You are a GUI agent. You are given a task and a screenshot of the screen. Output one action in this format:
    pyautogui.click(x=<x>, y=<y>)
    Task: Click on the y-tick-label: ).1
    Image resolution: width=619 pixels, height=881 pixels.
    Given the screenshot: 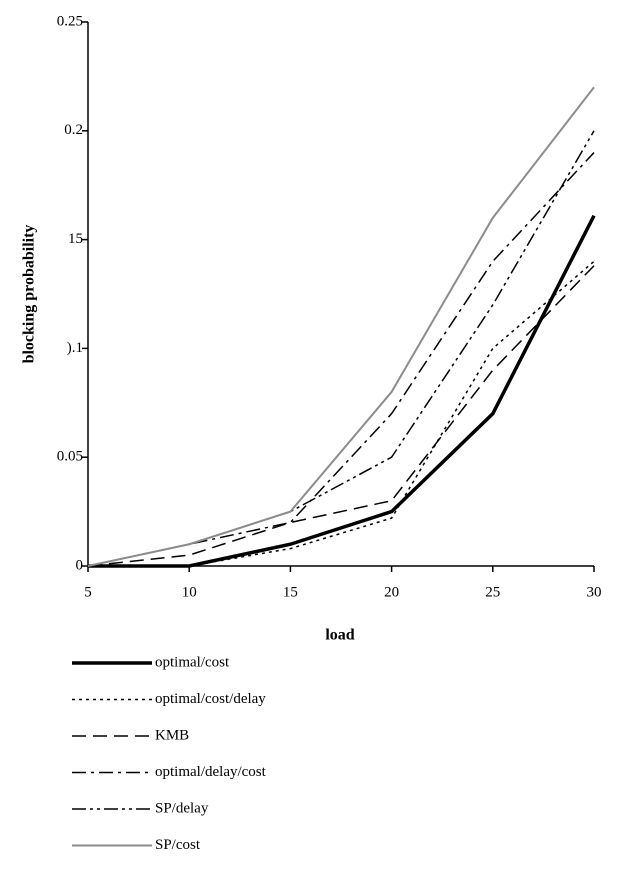 What is the action you would take?
    pyautogui.click(x=75, y=348)
    